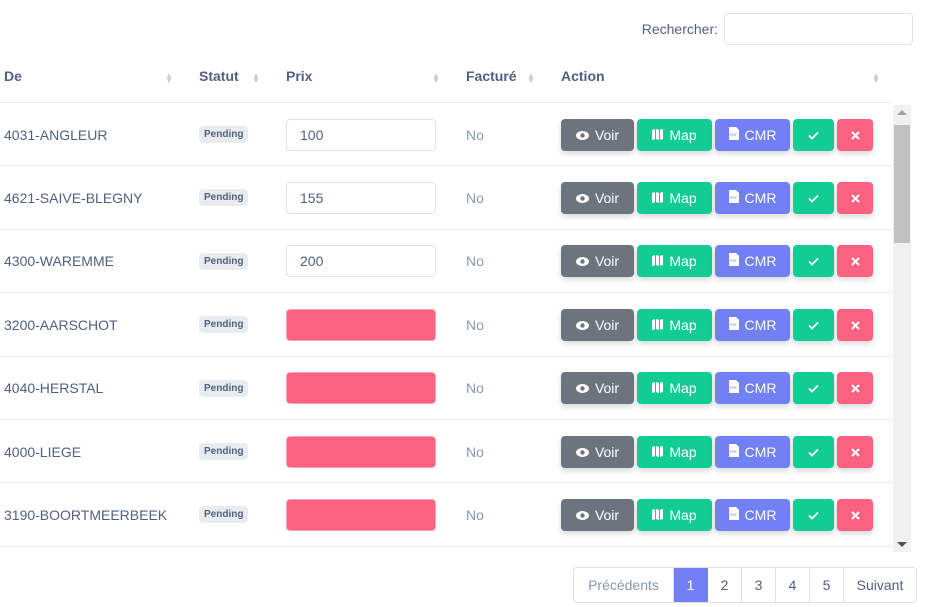  I want to click on table-row: 3200-AARSCHOT Pending No Voir Map PDF CMR, so click(446, 325).